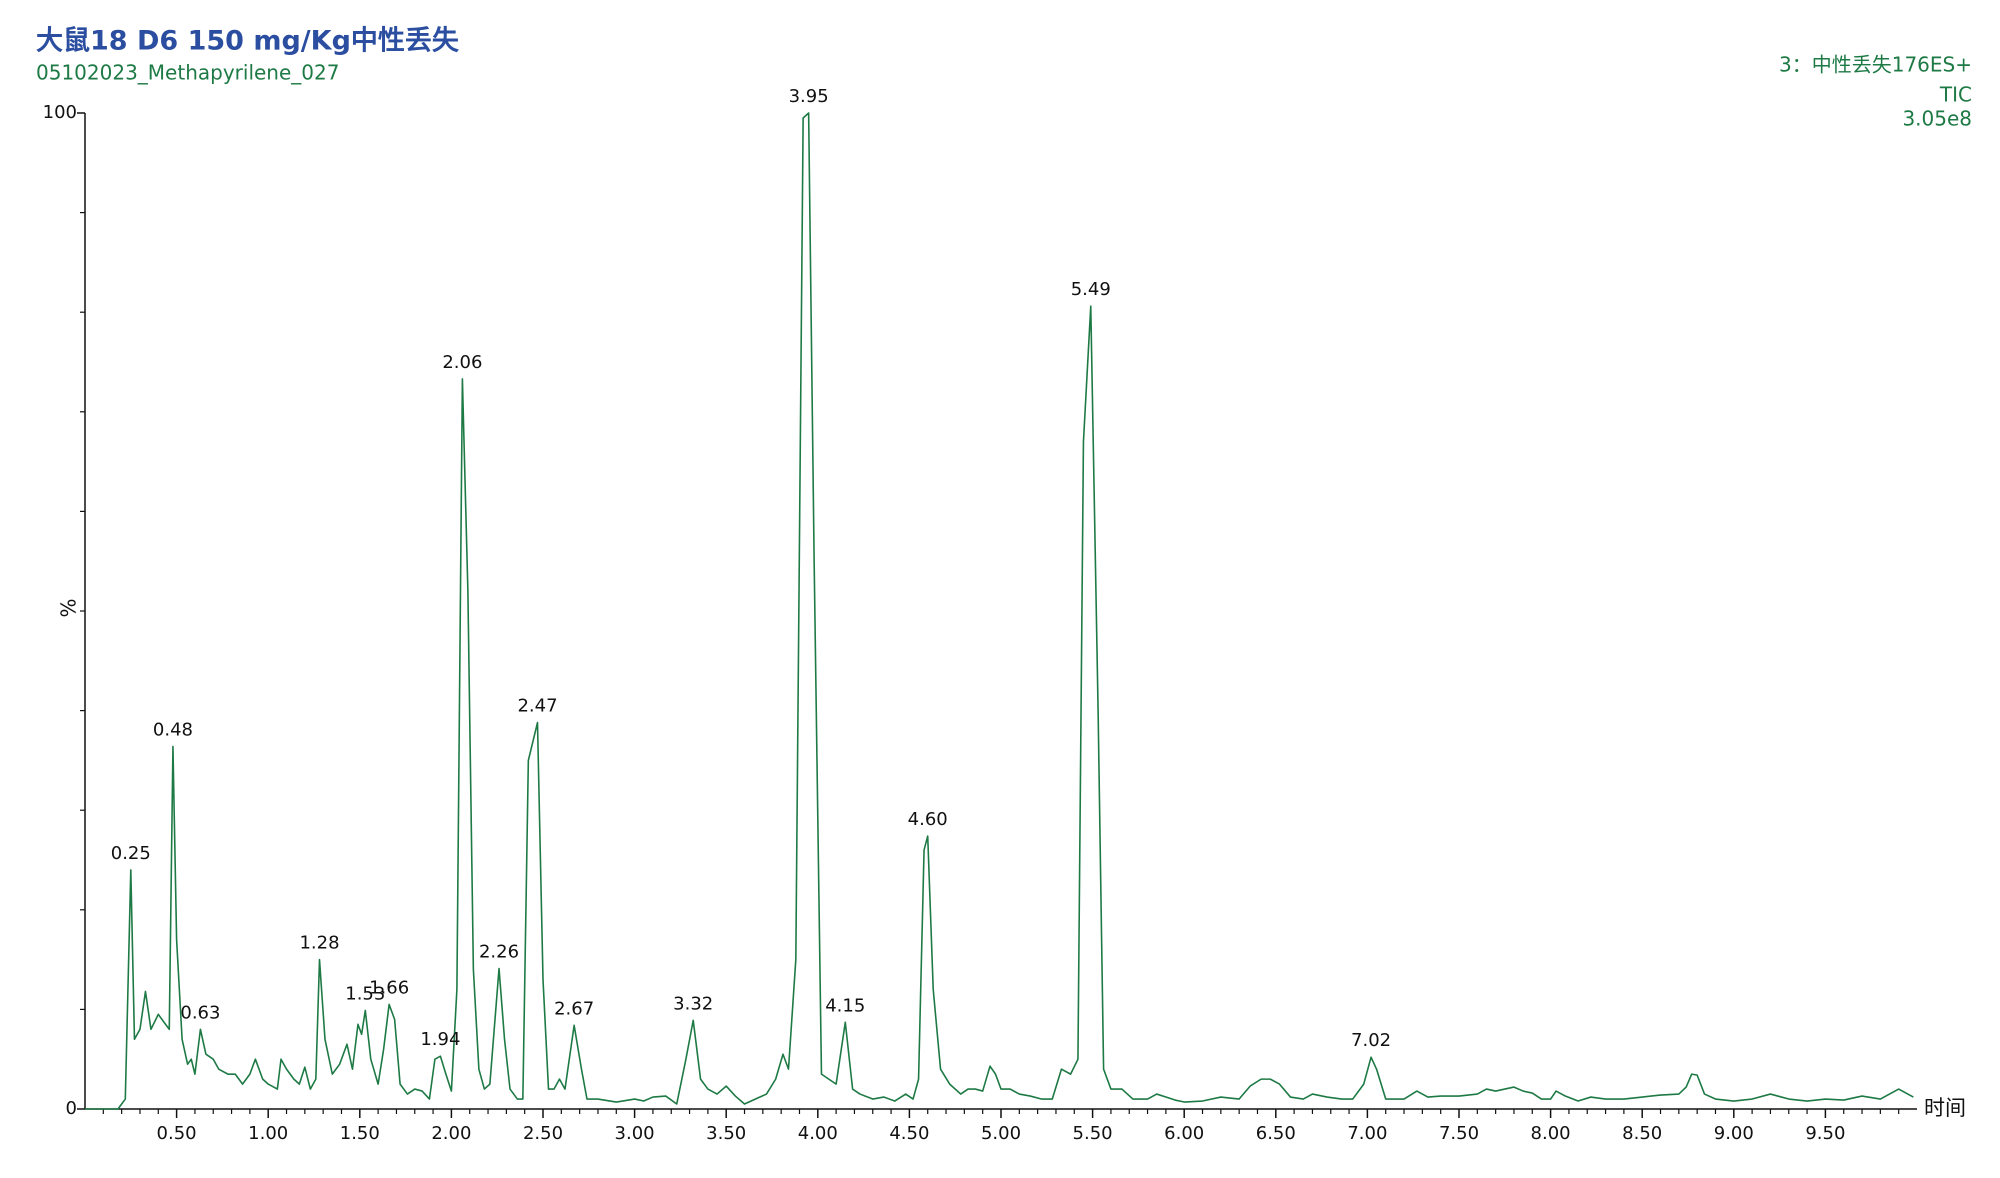  I want to click on peak-label: 1.94, so click(440, 1039).